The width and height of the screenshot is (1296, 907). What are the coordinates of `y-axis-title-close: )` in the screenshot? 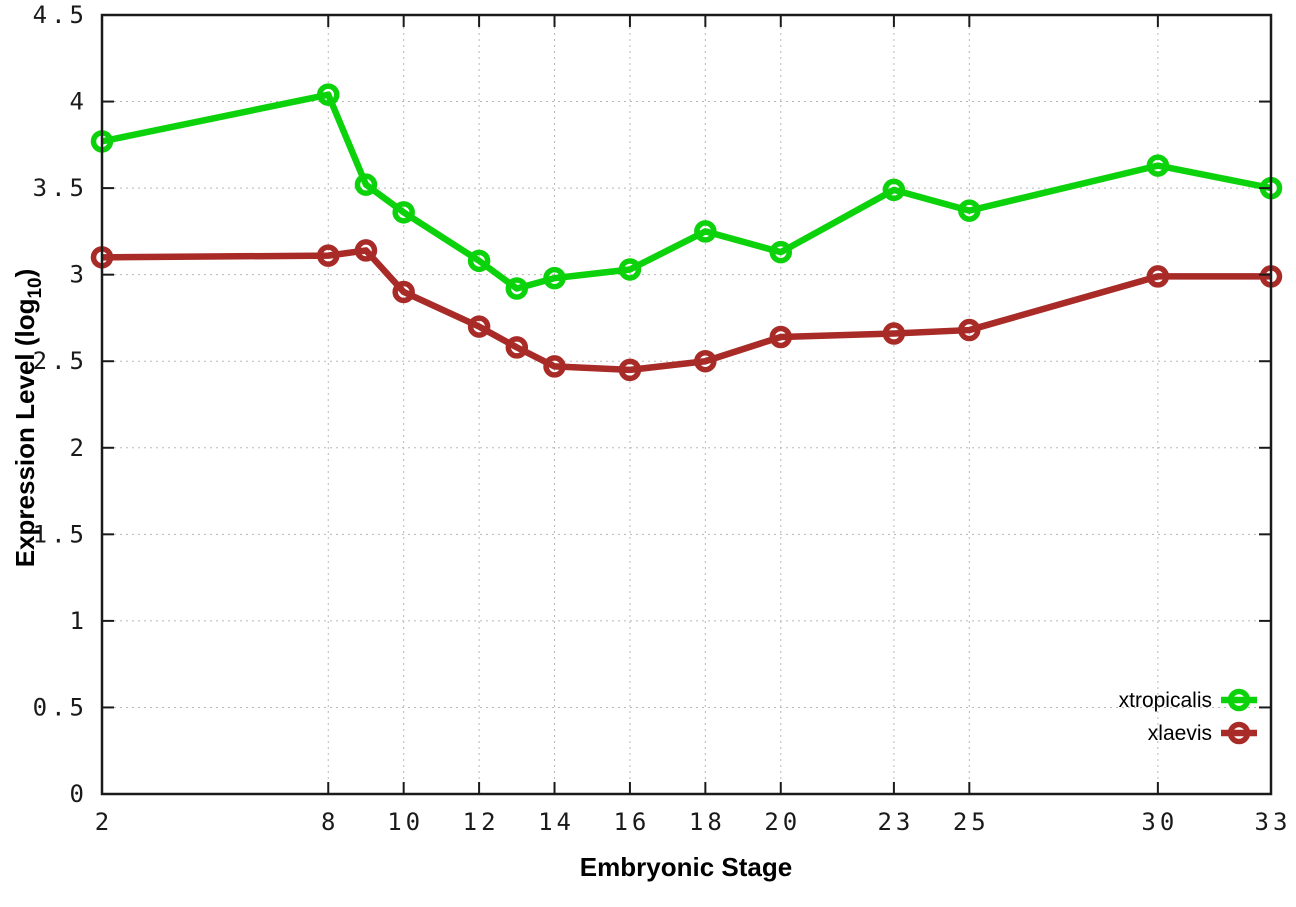 It's located at (25, 273).